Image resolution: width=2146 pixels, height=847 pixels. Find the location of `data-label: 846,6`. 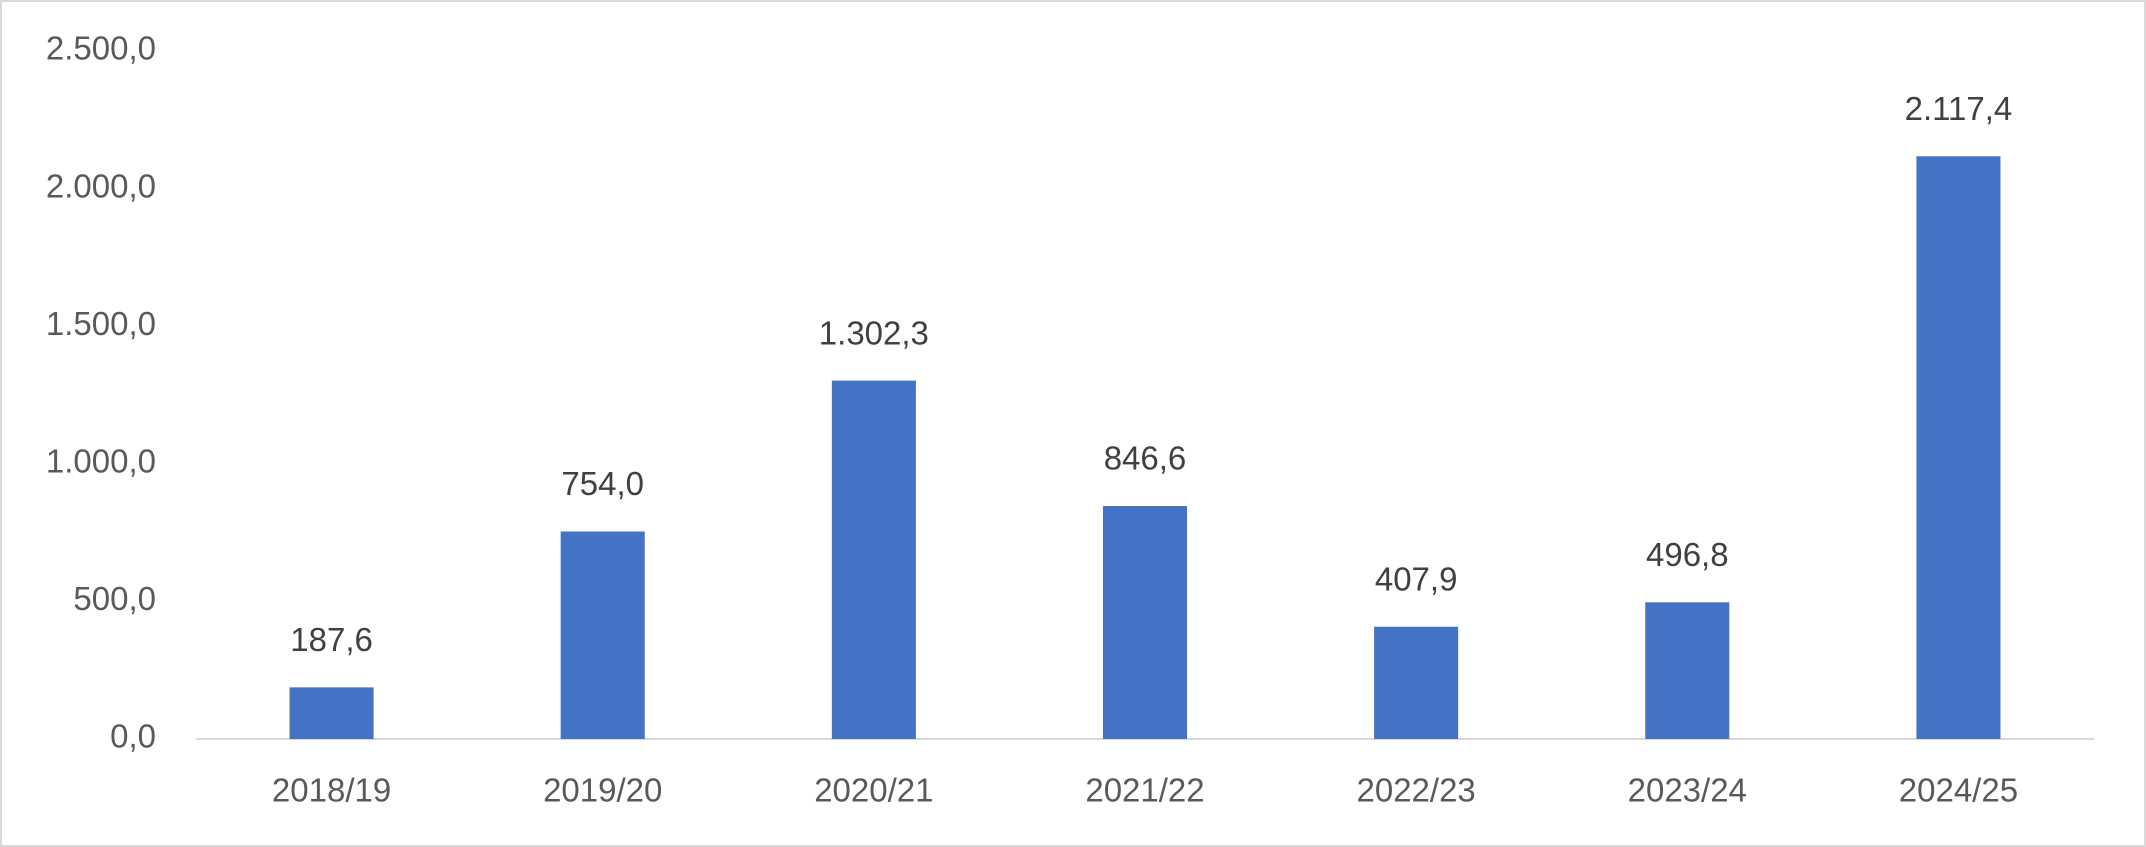

data-label: 846,6 is located at coordinates (1145, 458).